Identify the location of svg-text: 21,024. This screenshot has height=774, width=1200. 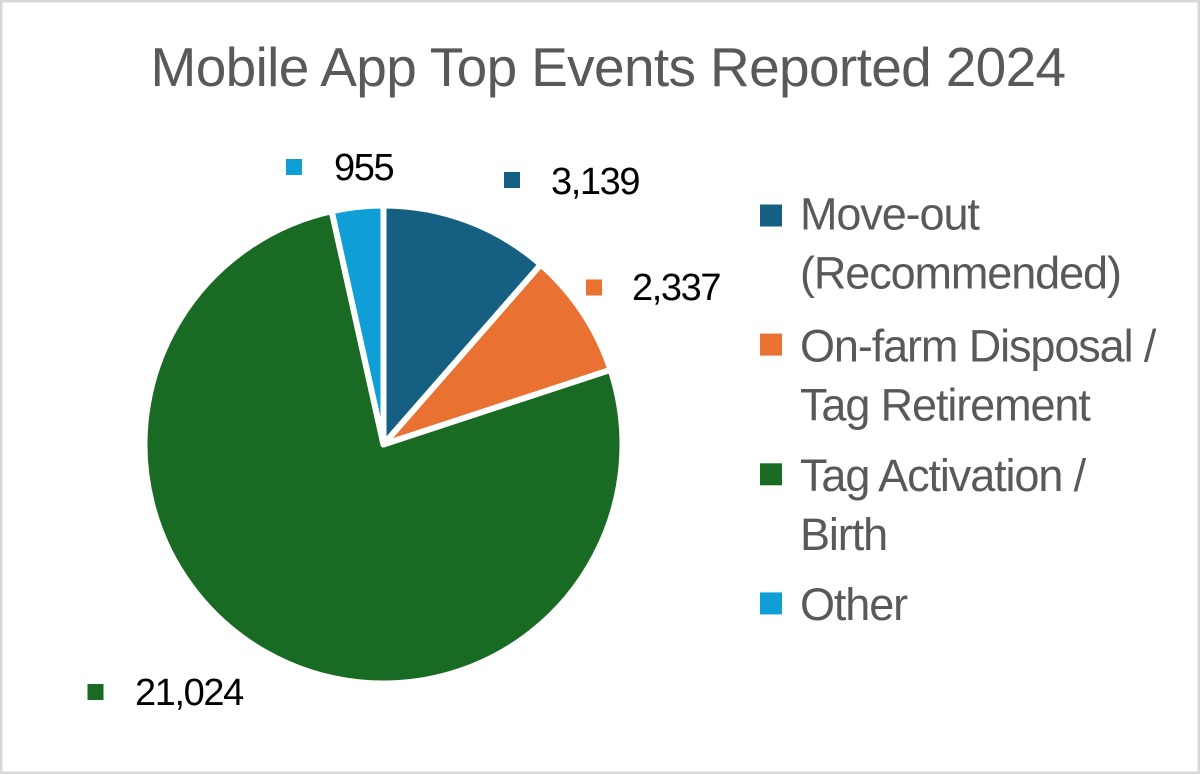
(189, 693).